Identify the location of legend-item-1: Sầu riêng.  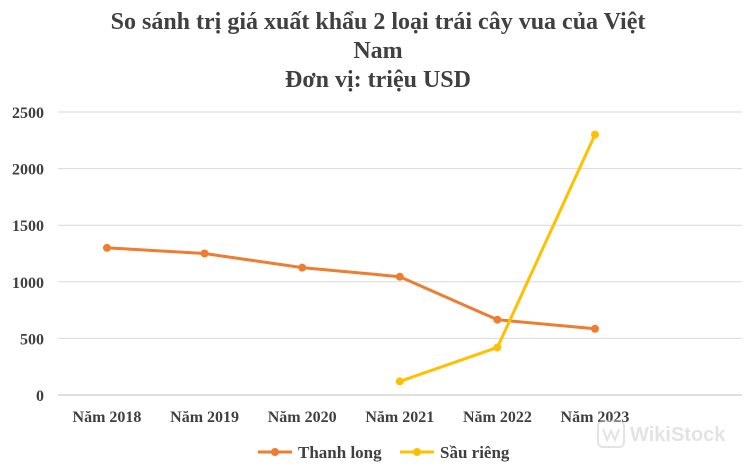
(455, 452).